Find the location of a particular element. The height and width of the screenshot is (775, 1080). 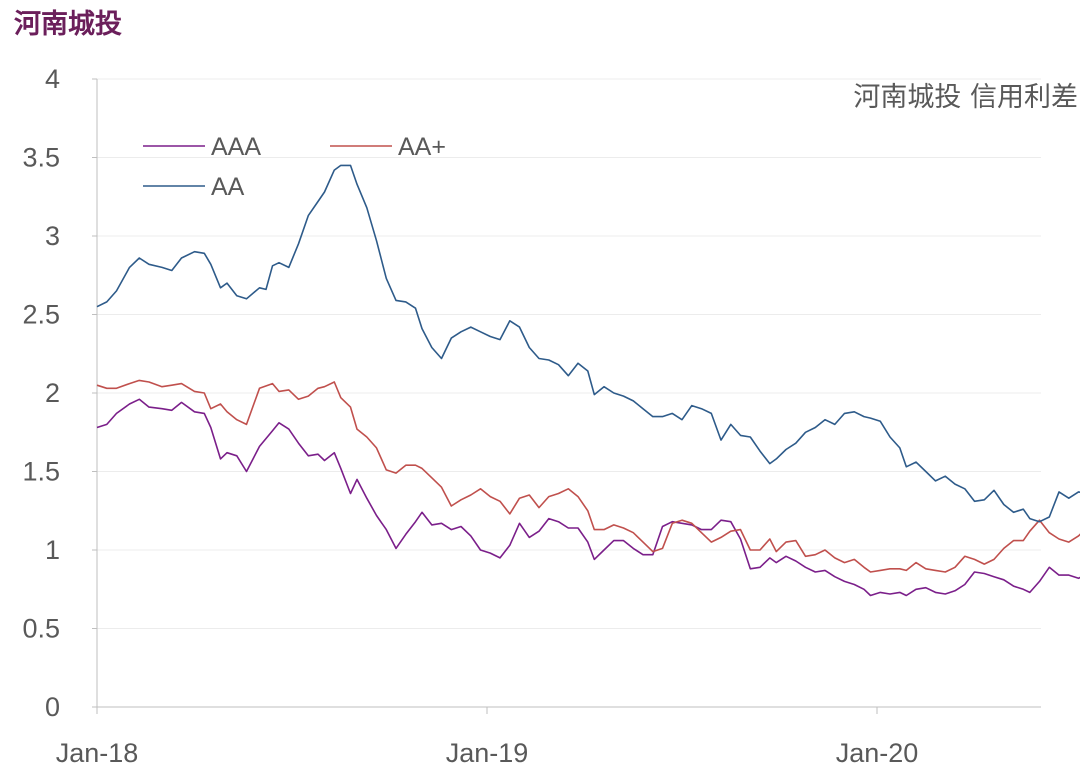

chart-title: 河南城投 信用利差 is located at coordinates (965, 97).